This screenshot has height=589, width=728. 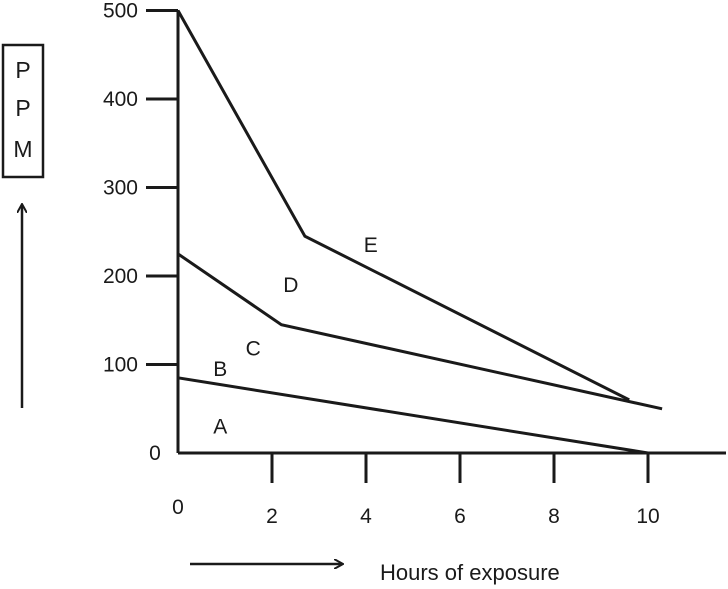 What do you see at coordinates (371, 245) in the screenshot?
I see `region-label-e: E` at bounding box center [371, 245].